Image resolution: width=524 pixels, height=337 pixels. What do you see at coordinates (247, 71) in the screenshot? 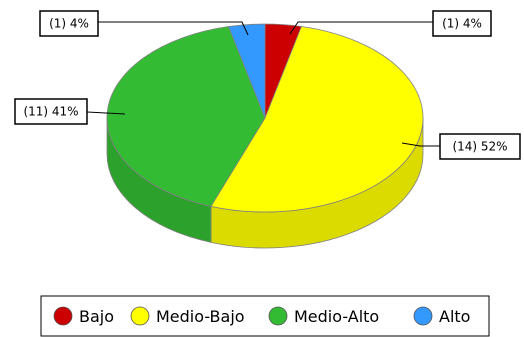
I see `slice-alto` at bounding box center [247, 71].